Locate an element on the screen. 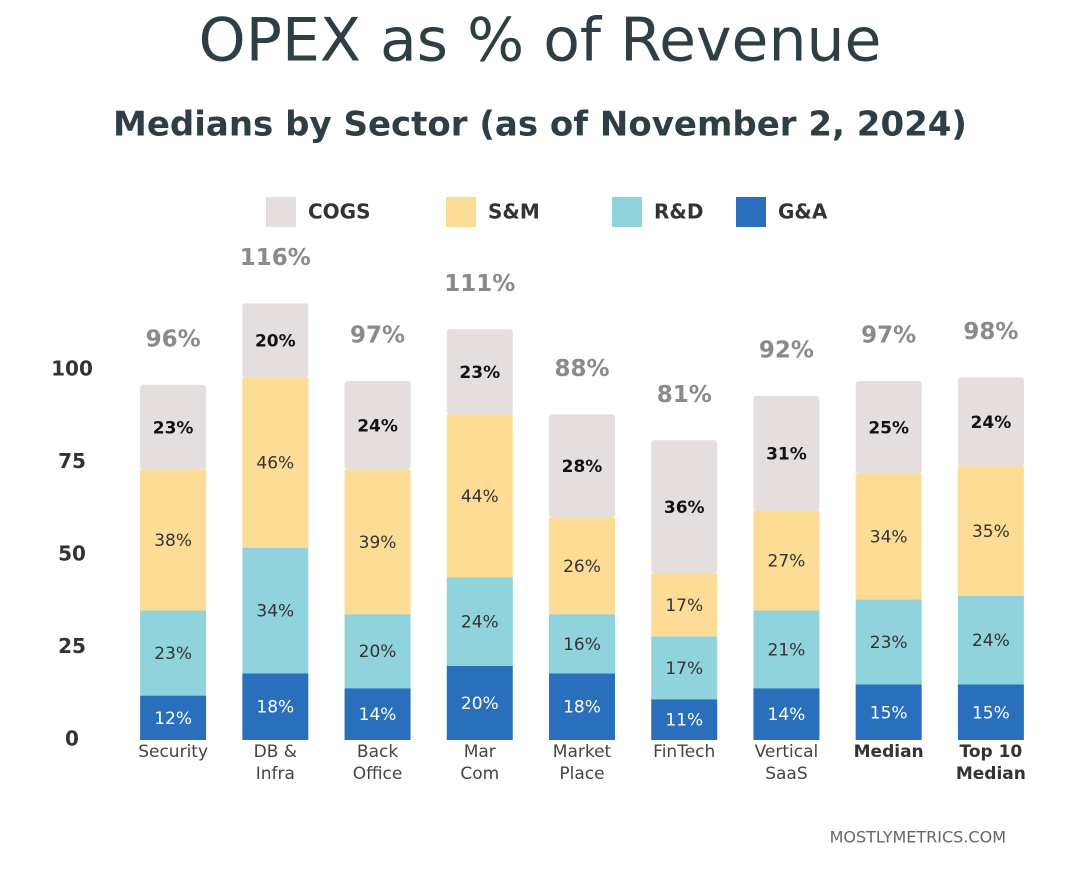 The image size is (1080, 875). y-tick-label: 50 is located at coordinates (72, 554).